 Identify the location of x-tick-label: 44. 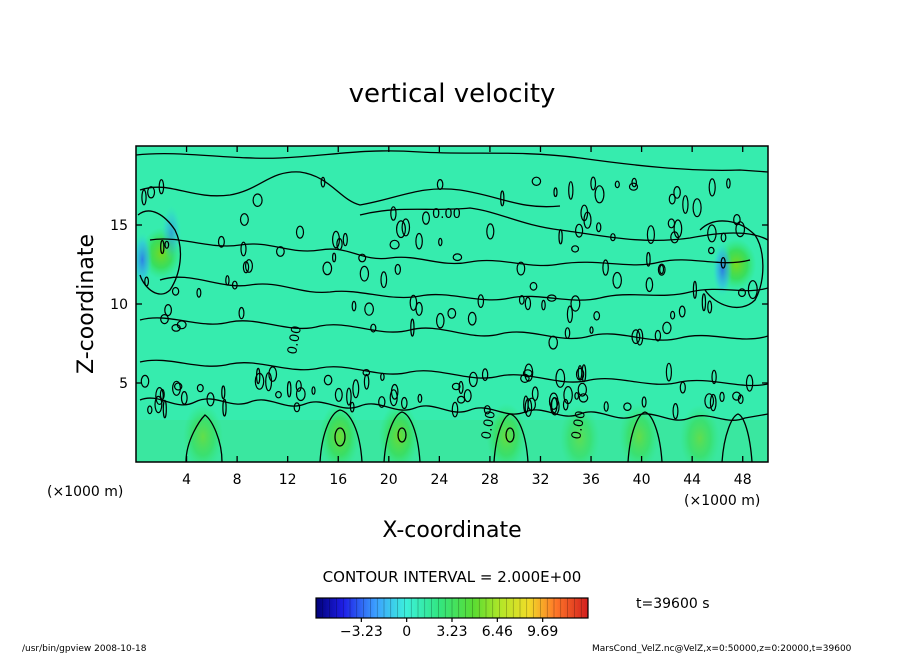
(692, 480).